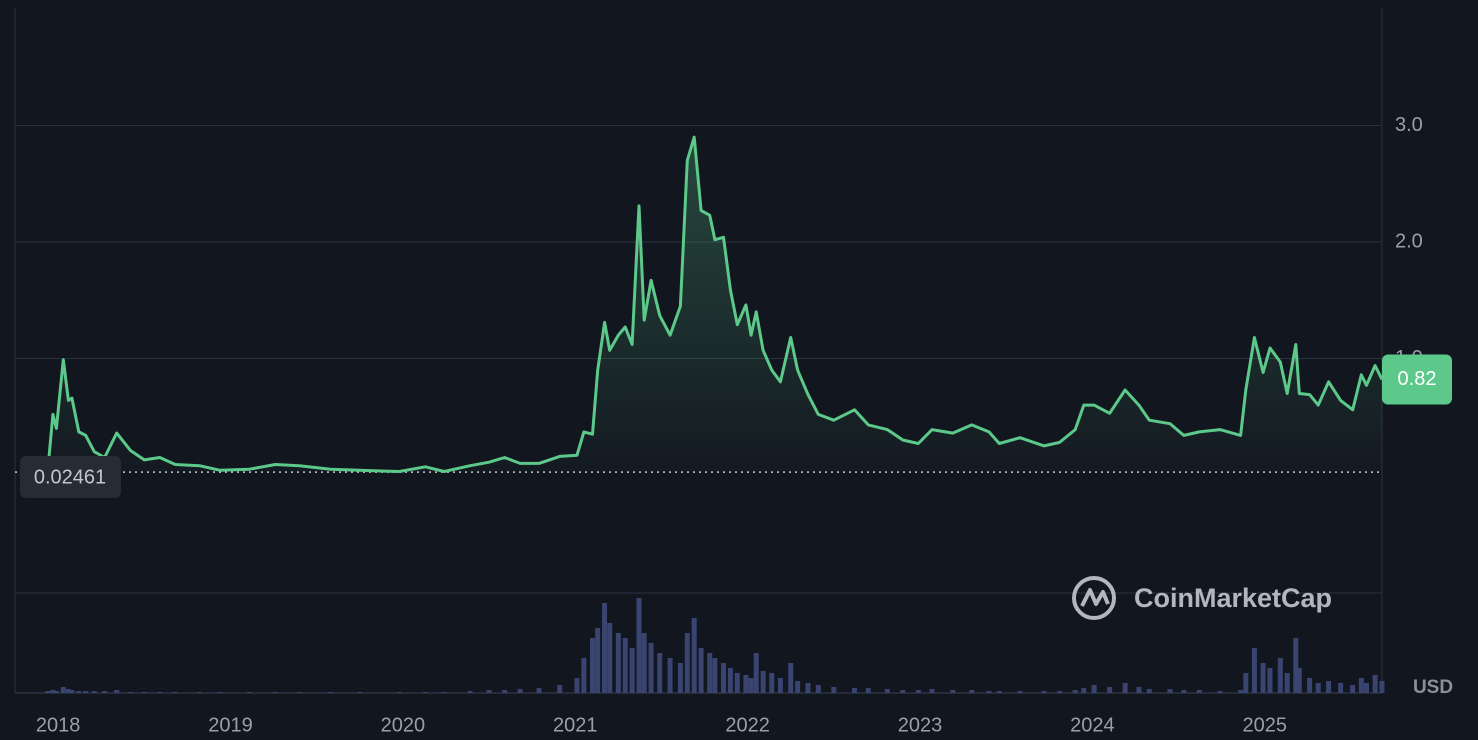 This screenshot has width=1478, height=740. I want to click on currency-label: USD, so click(1433, 687).